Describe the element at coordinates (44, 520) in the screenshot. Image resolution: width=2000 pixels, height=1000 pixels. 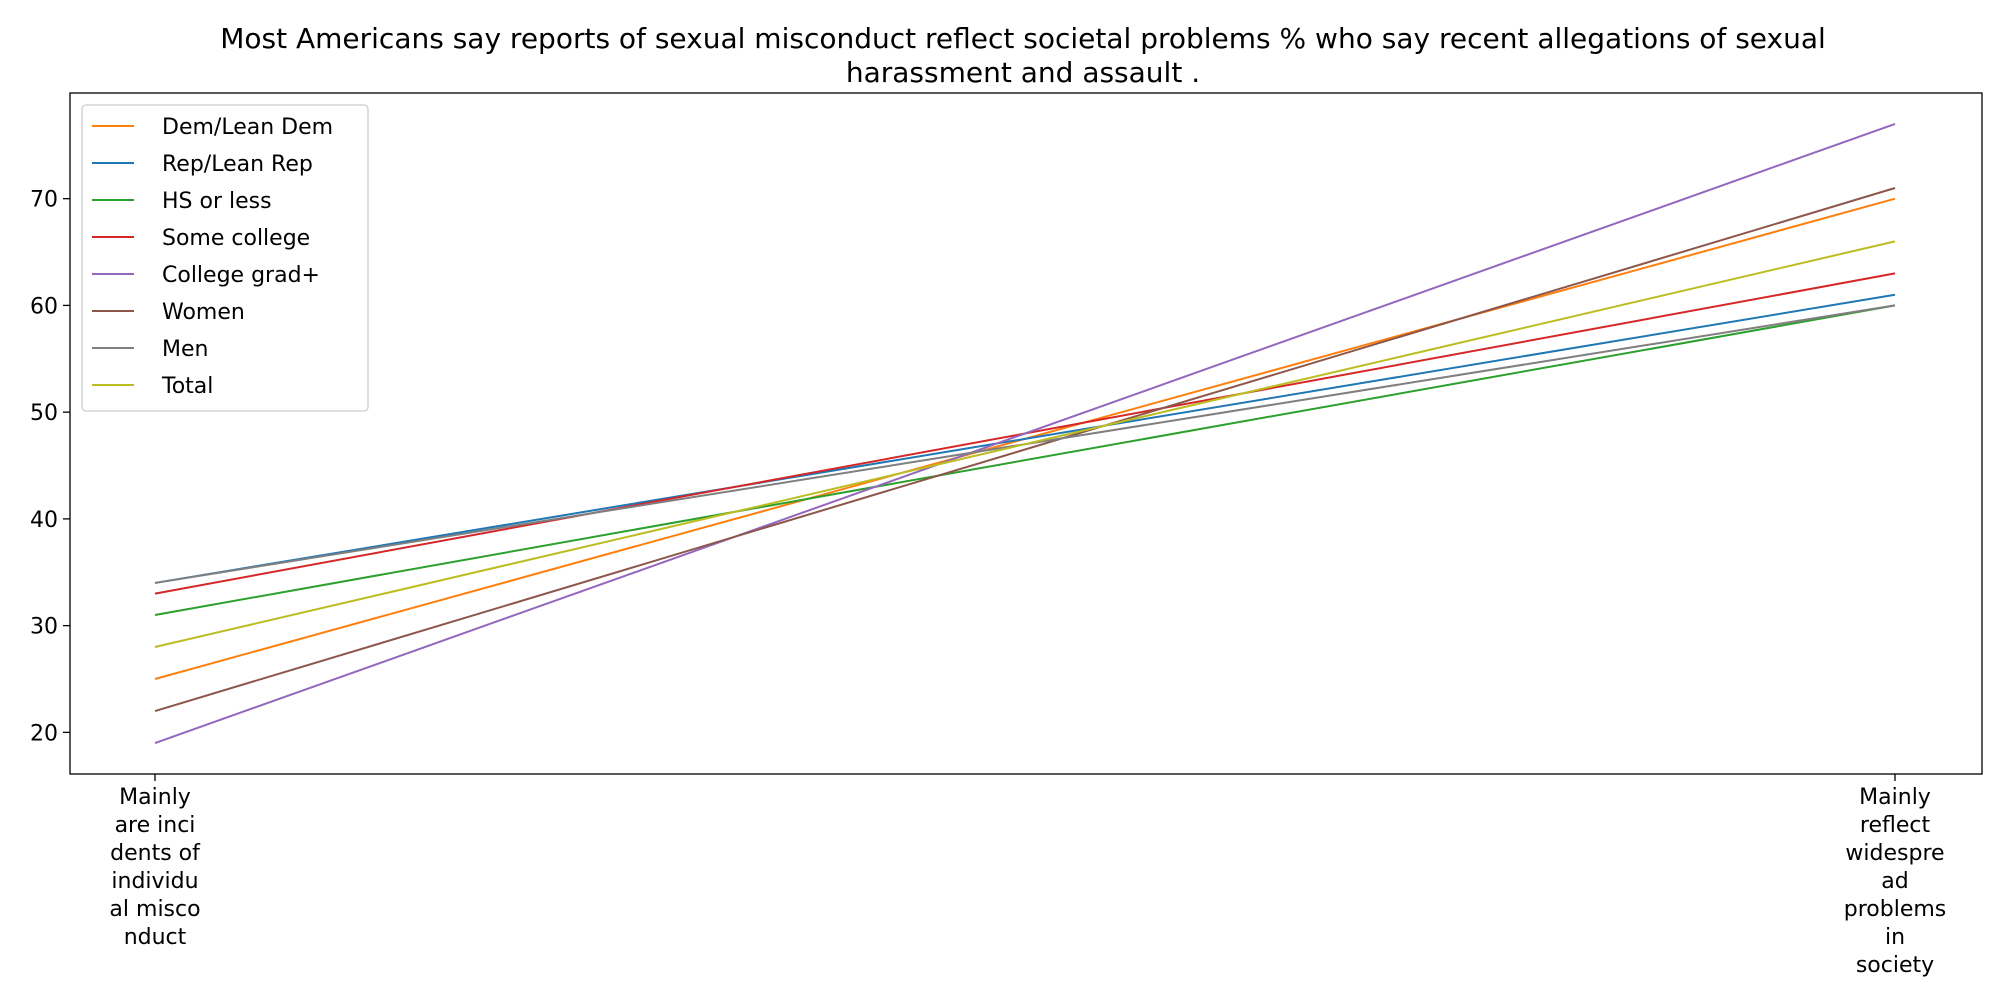
I see `y-tick-label: 40` at that location.